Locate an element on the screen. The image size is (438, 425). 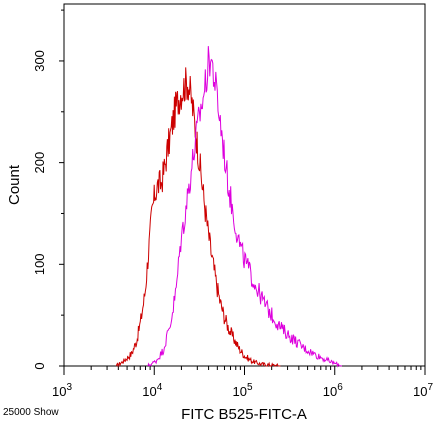
corner-note: 25000 Show is located at coordinates (31, 412).